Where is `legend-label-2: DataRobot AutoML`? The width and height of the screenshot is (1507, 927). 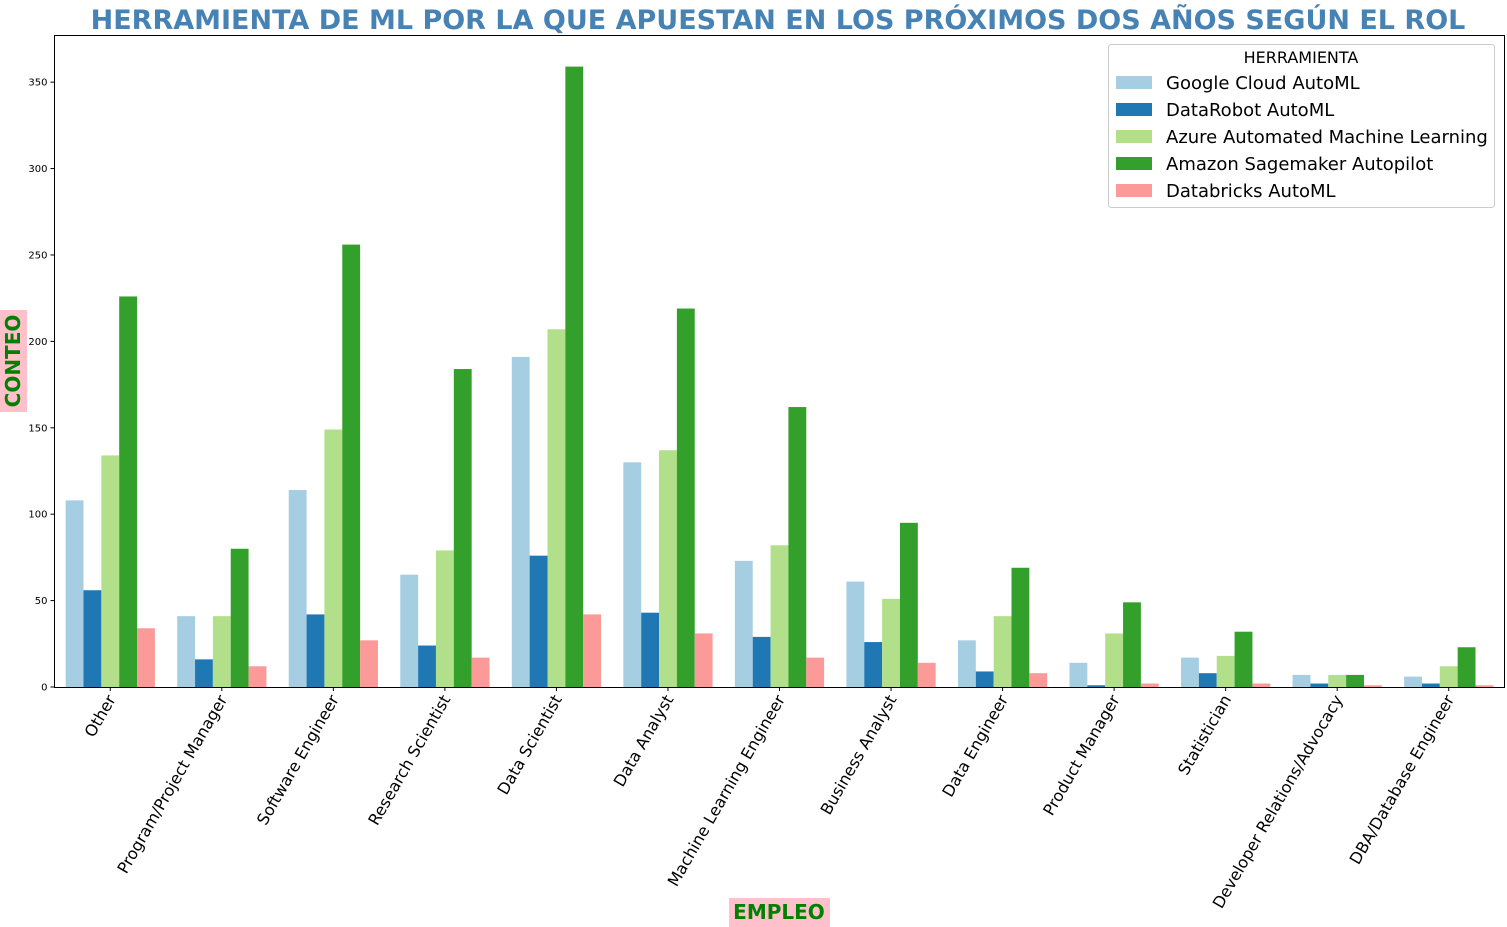 legend-label-2: DataRobot AutoML is located at coordinates (1250, 110).